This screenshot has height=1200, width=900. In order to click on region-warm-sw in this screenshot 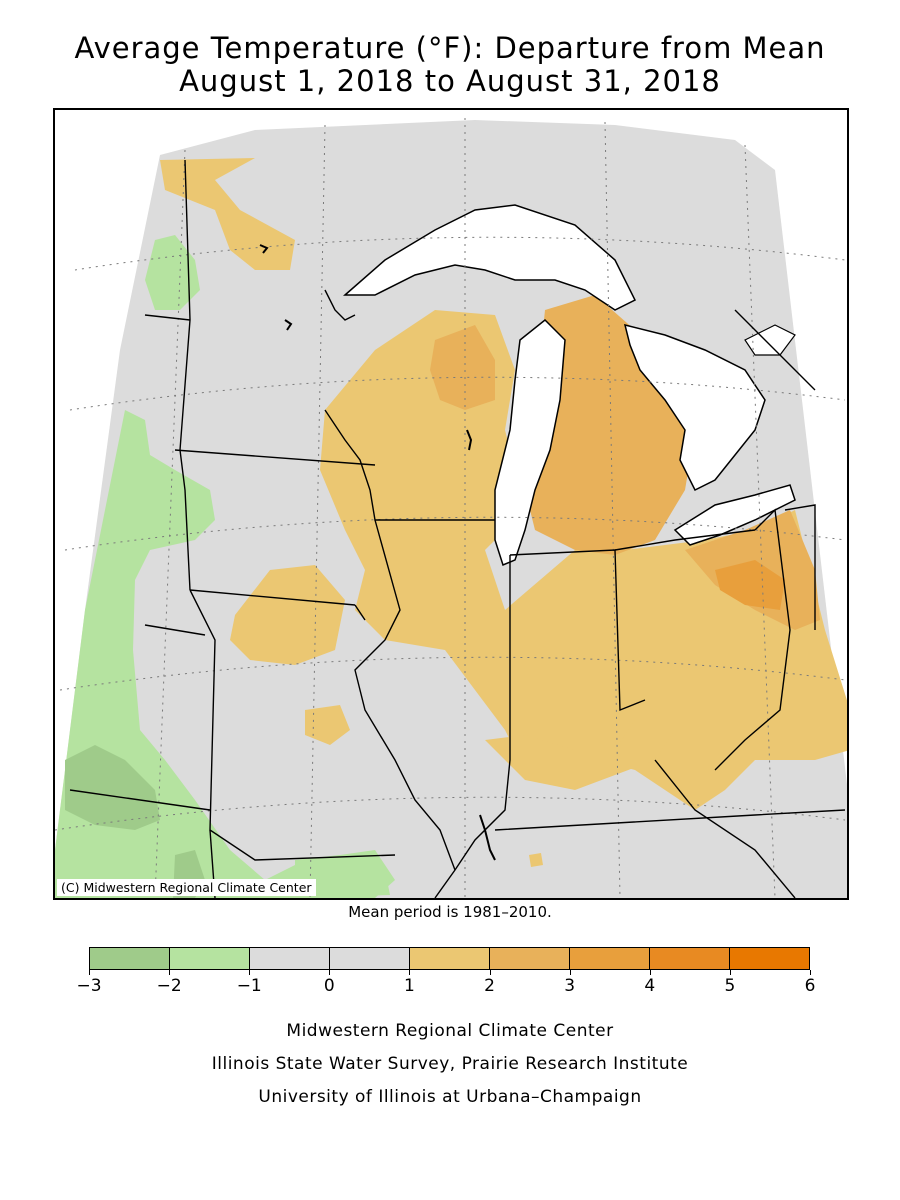, I will do `click(580, 755)`.